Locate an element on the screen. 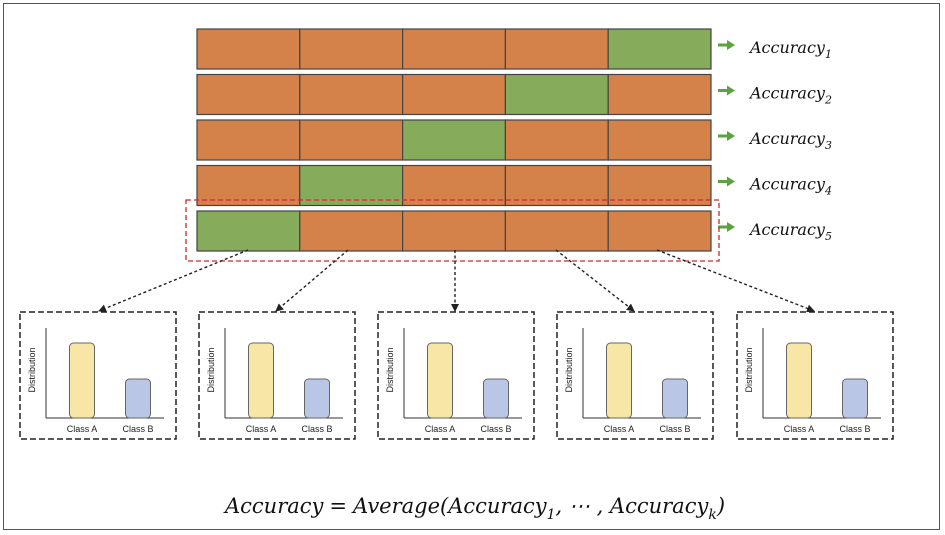  fold-accuracy-label: Accuracy5 is located at coordinates (790, 231).